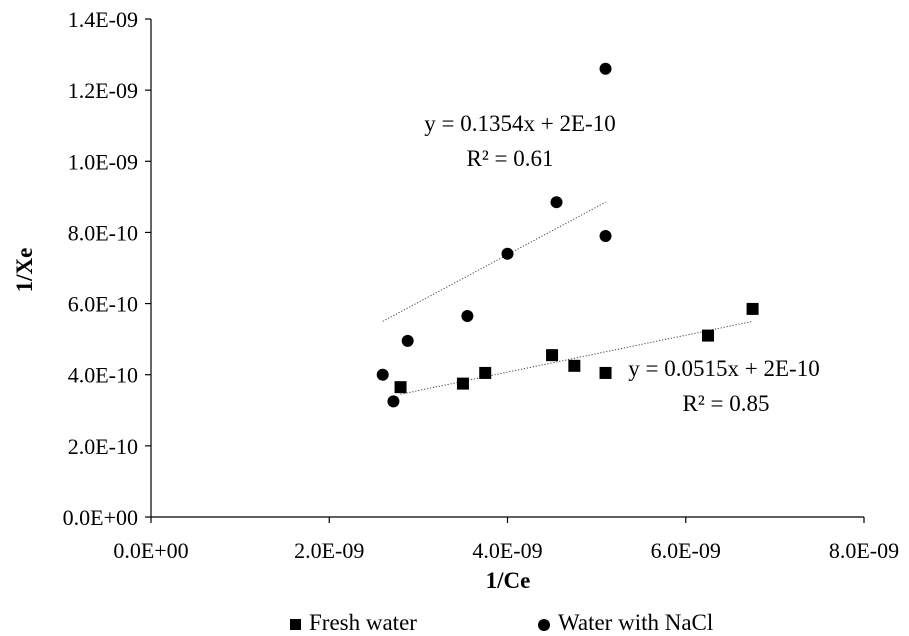  Describe the element at coordinates (507, 550) in the screenshot. I see `x-tick-label: 4.0E-09` at that location.